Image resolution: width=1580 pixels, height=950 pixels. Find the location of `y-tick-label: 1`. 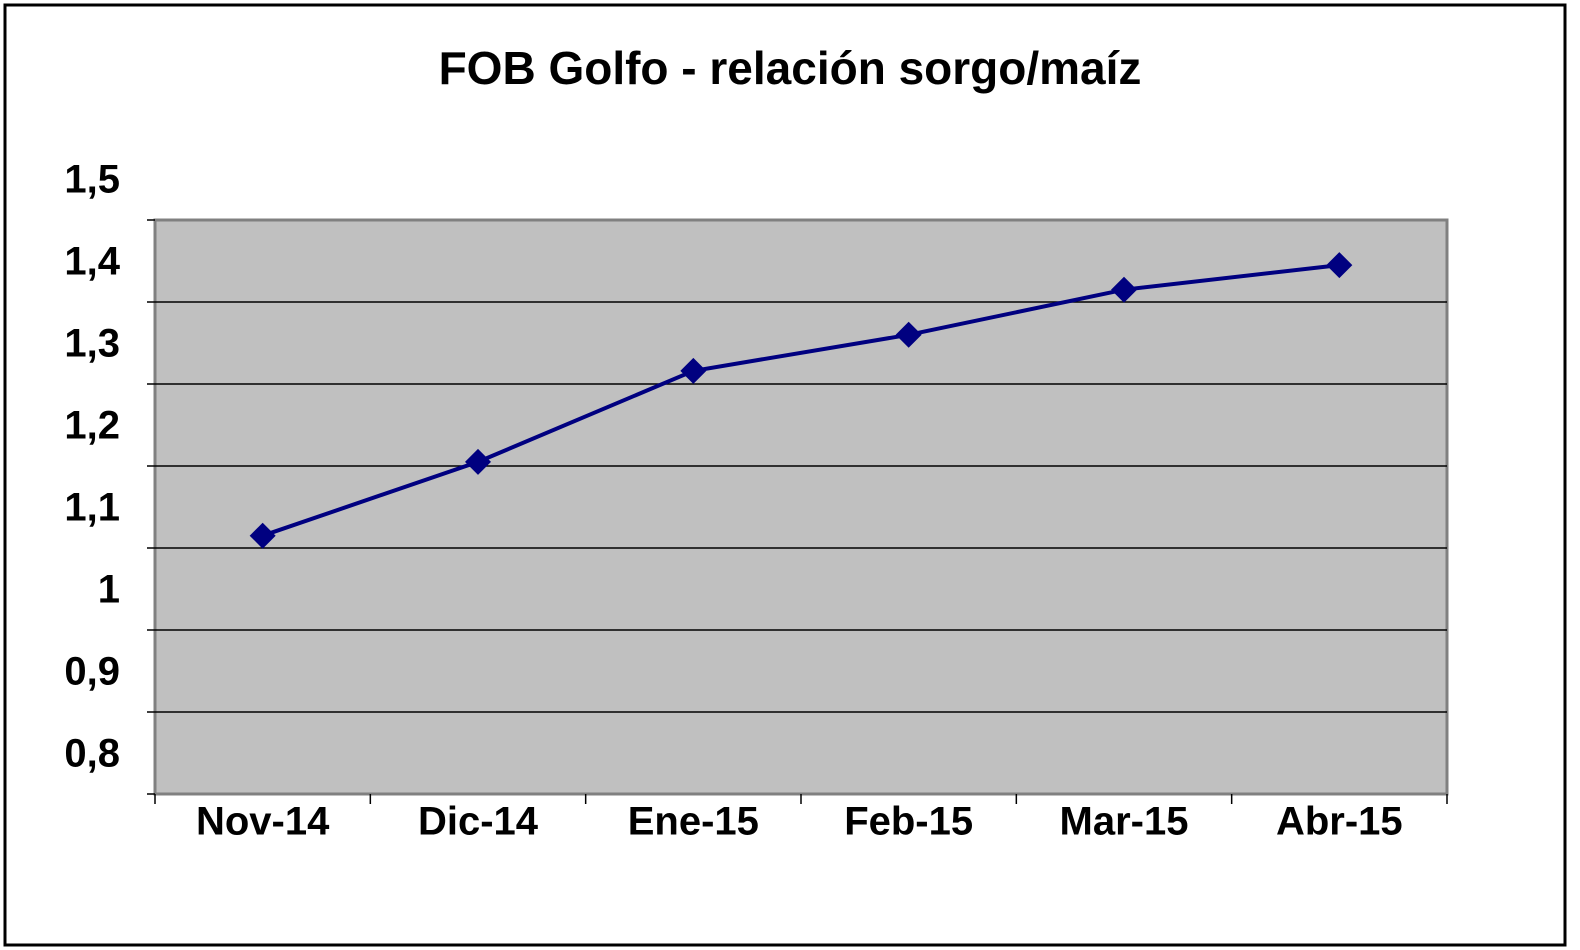

y-tick-label: 1 is located at coordinates (109, 590).